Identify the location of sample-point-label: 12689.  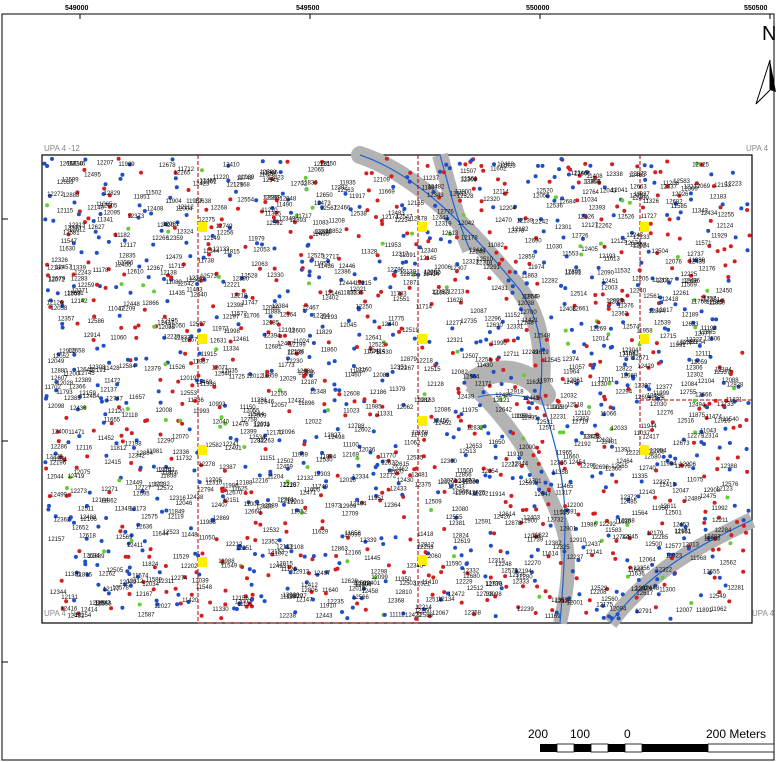
(96, 557).